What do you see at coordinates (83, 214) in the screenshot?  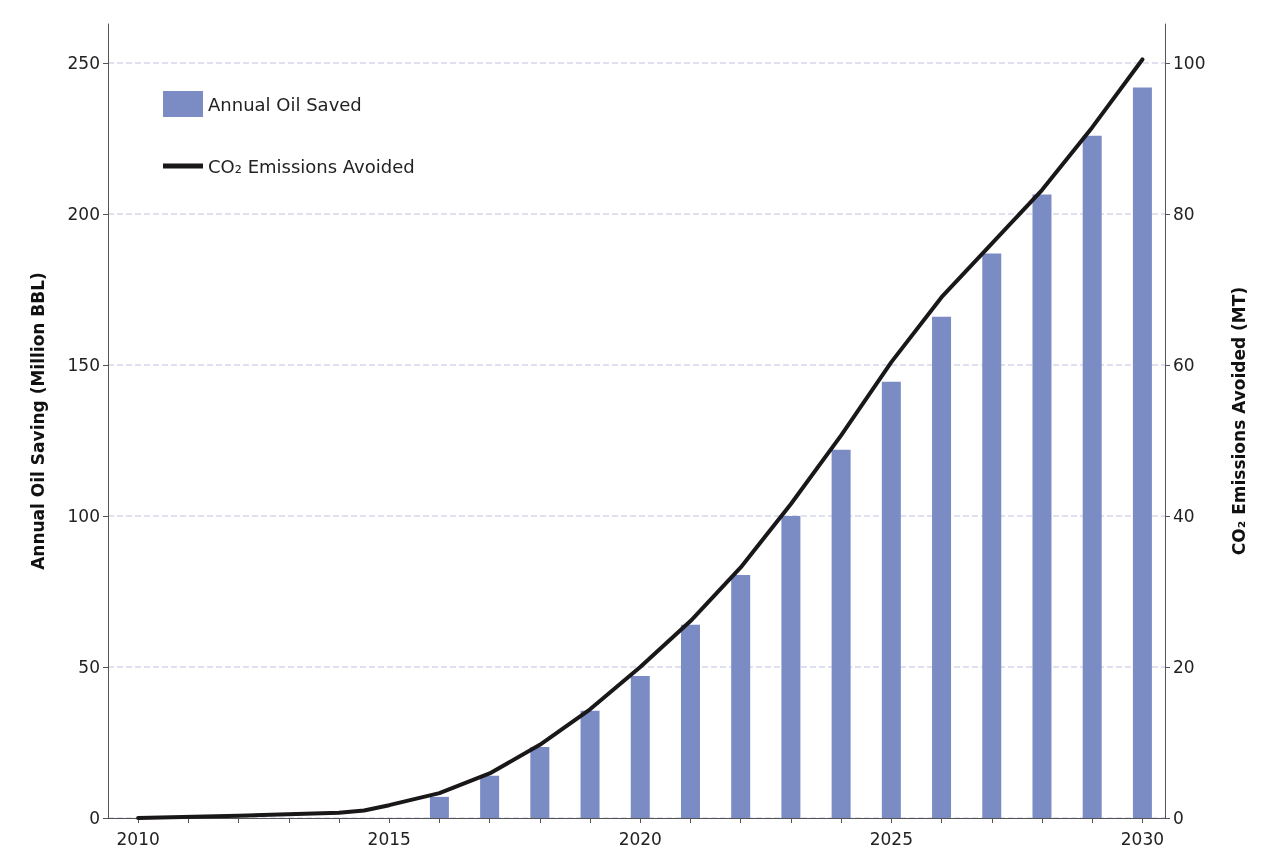 I see `y-tick-label: 200` at bounding box center [83, 214].